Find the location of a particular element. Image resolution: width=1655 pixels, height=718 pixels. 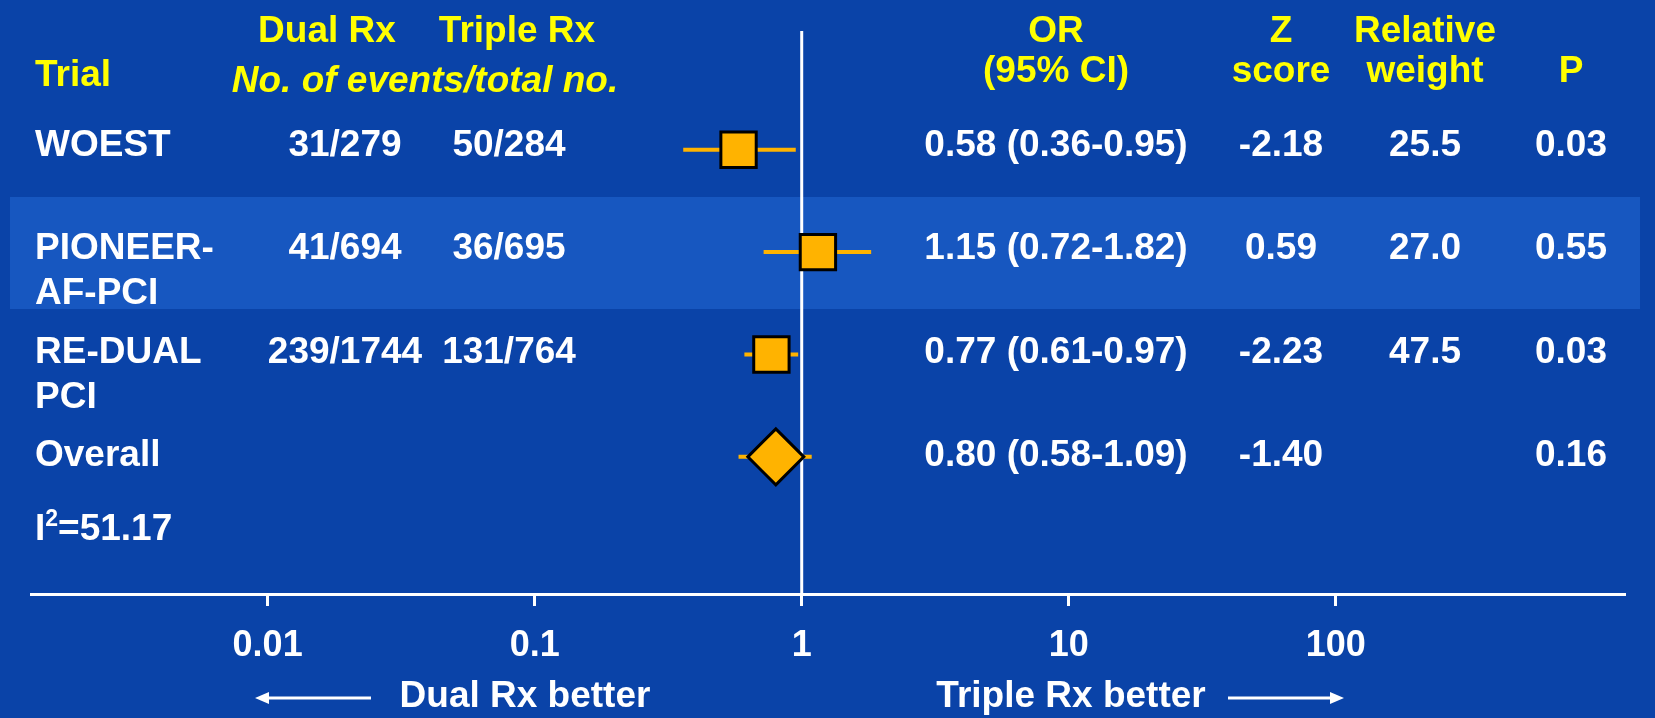

annotation: 239/1744 is located at coordinates (345, 350).